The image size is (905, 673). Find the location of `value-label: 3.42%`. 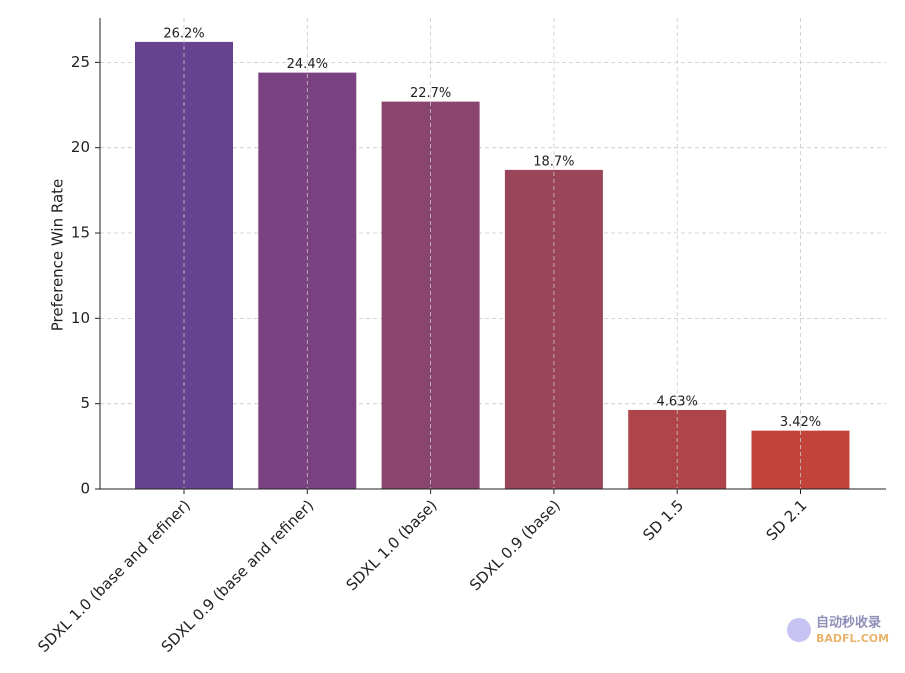

value-label: 3.42% is located at coordinates (800, 422).